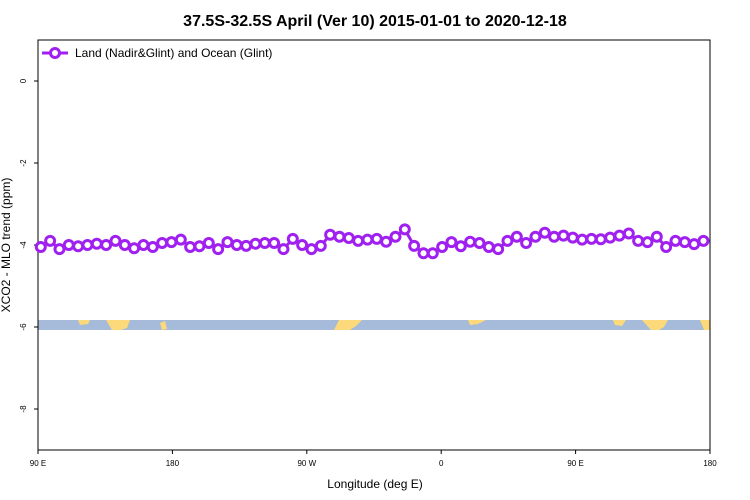  I want to click on series-layer, so click(372, 241).